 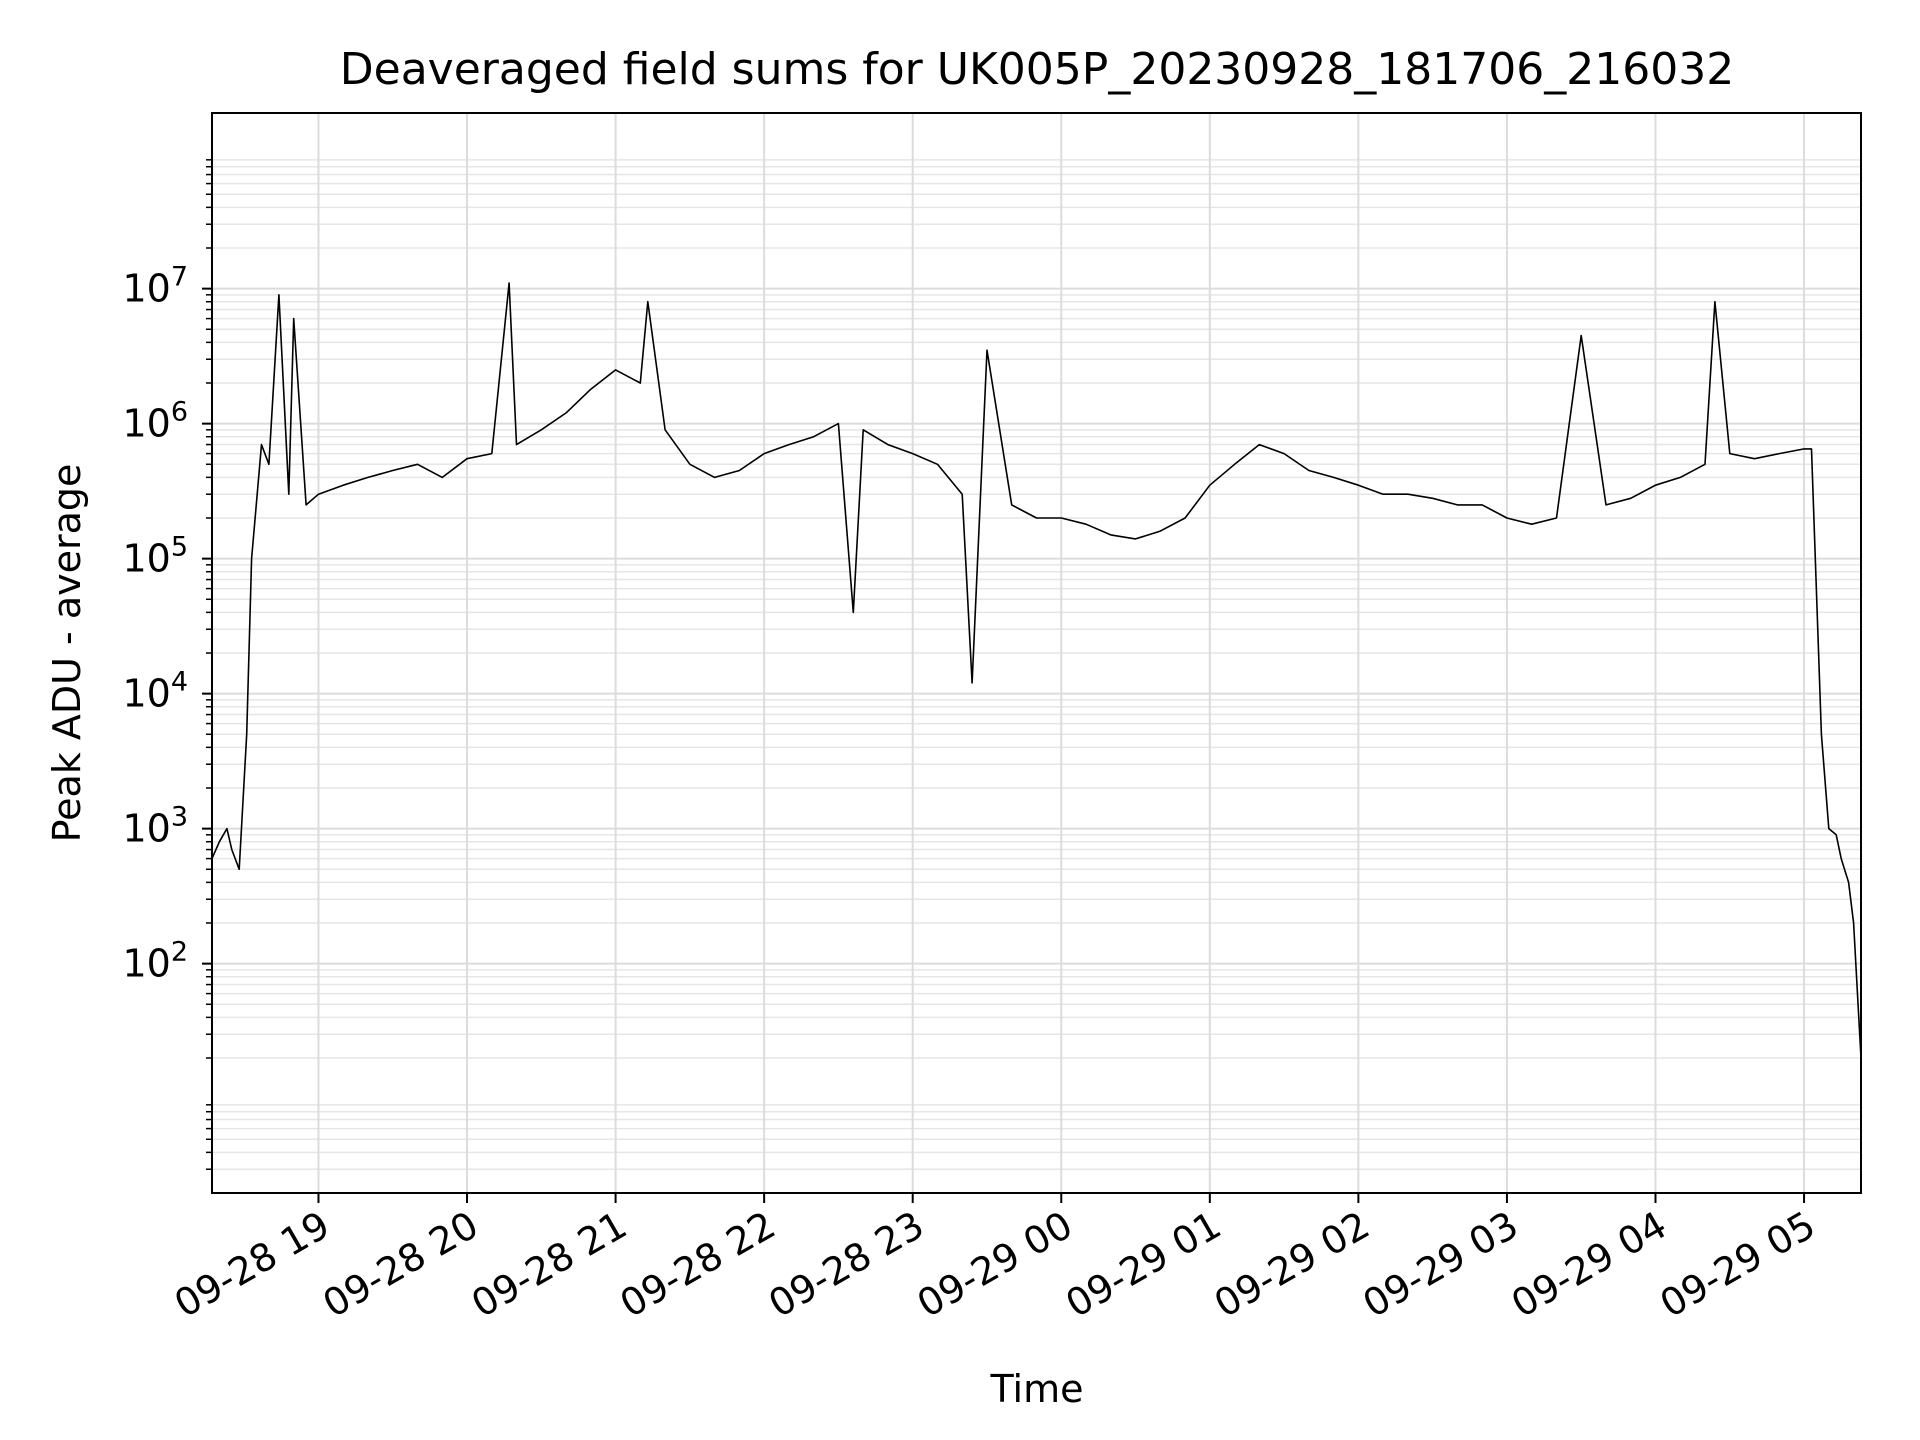 I want to click on y-tick-label: 107, so click(x=155, y=286).